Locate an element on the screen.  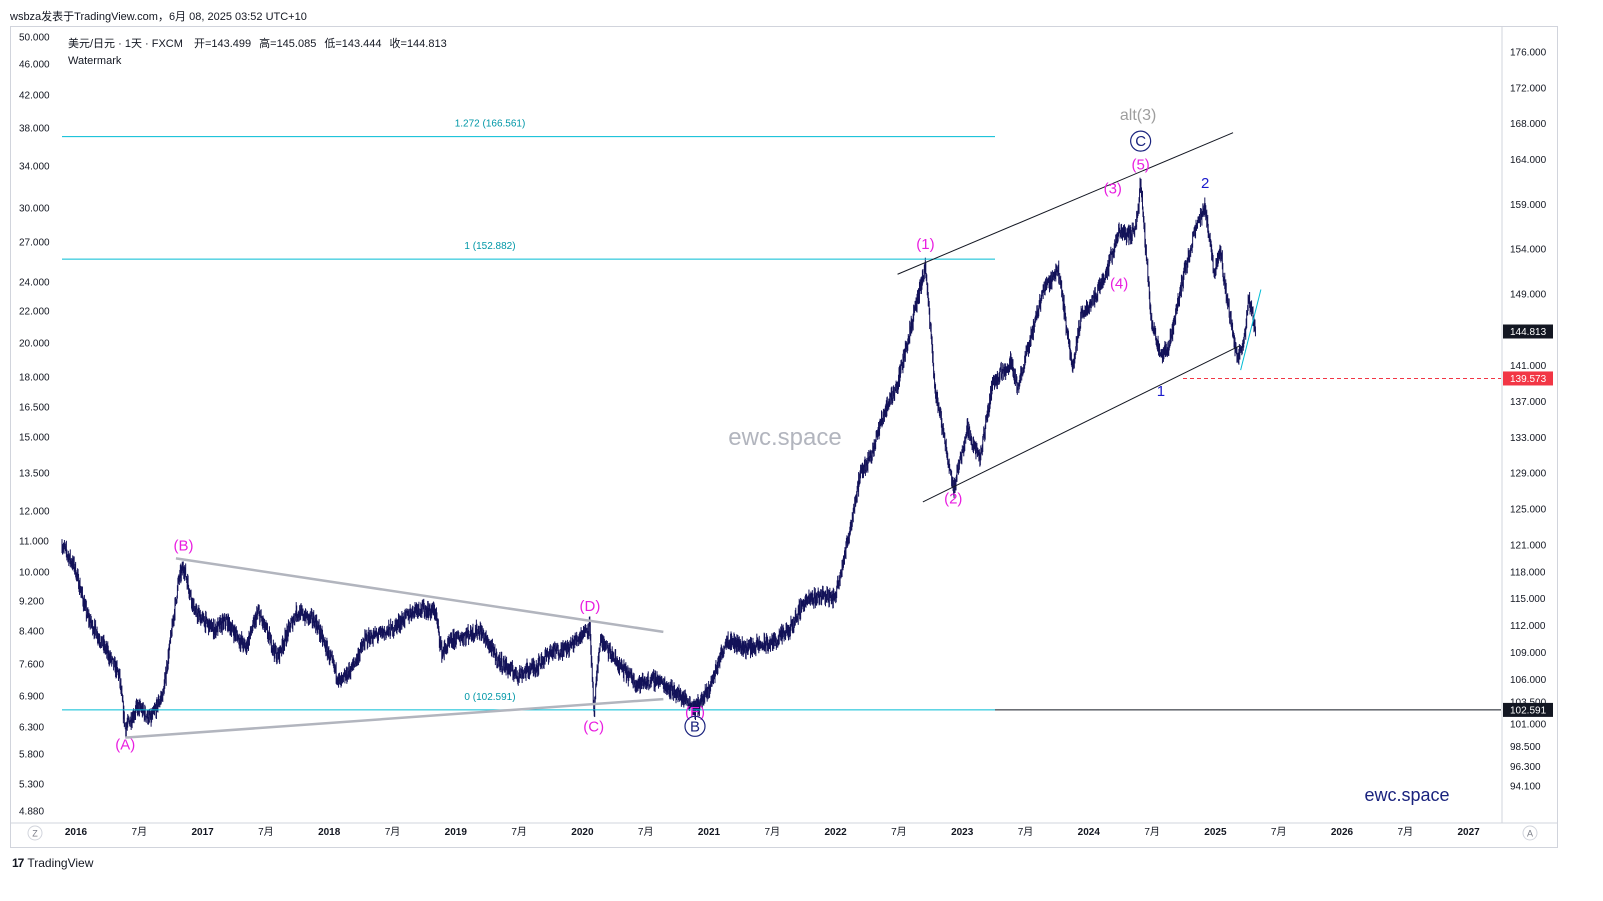
right-axis-tick-23: 94.100 is located at coordinates (1525, 787).